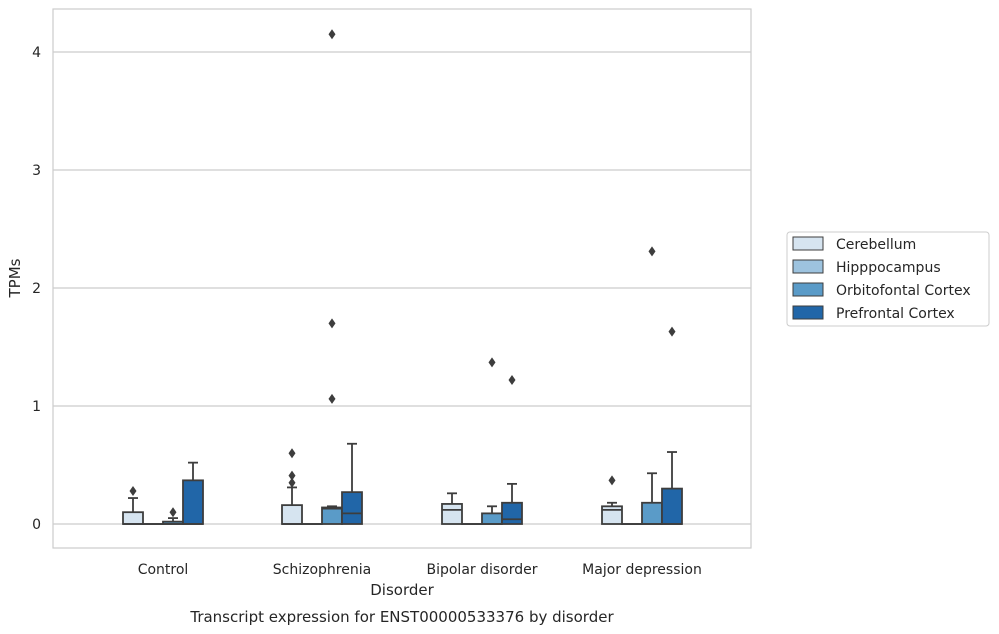  I want to click on y-tick-labels: 0 1 2 3 4, so click(36, 289).